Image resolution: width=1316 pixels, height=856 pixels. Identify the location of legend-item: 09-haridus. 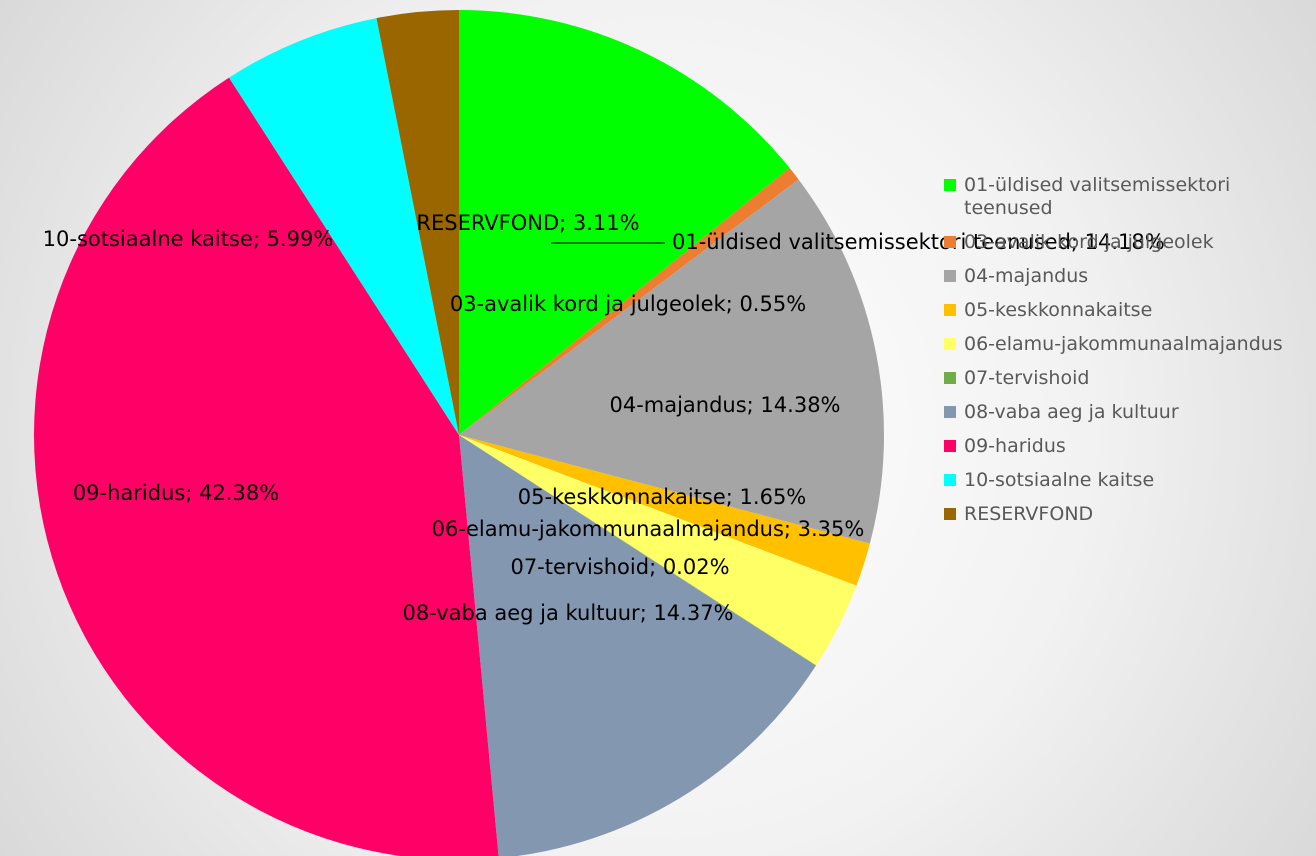
(1119, 446).